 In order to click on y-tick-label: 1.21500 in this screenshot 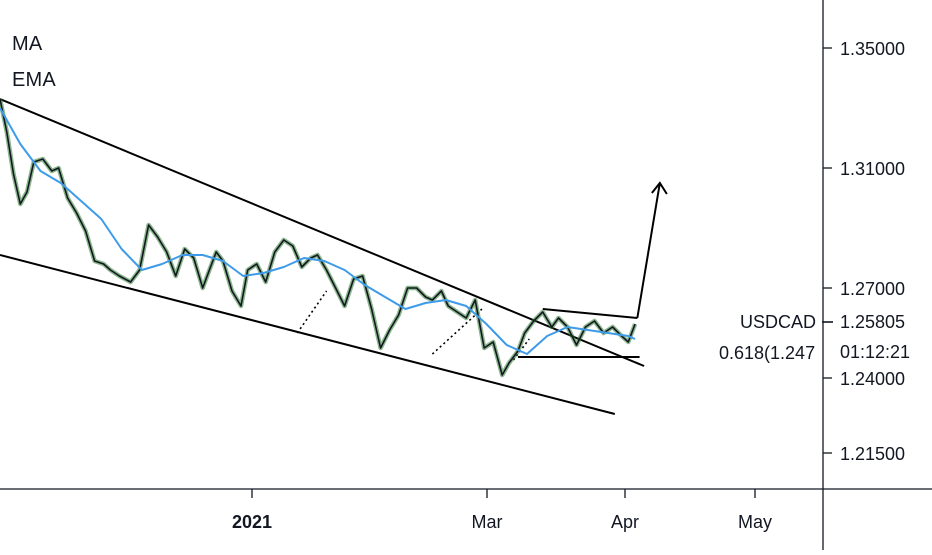, I will do `click(872, 454)`.